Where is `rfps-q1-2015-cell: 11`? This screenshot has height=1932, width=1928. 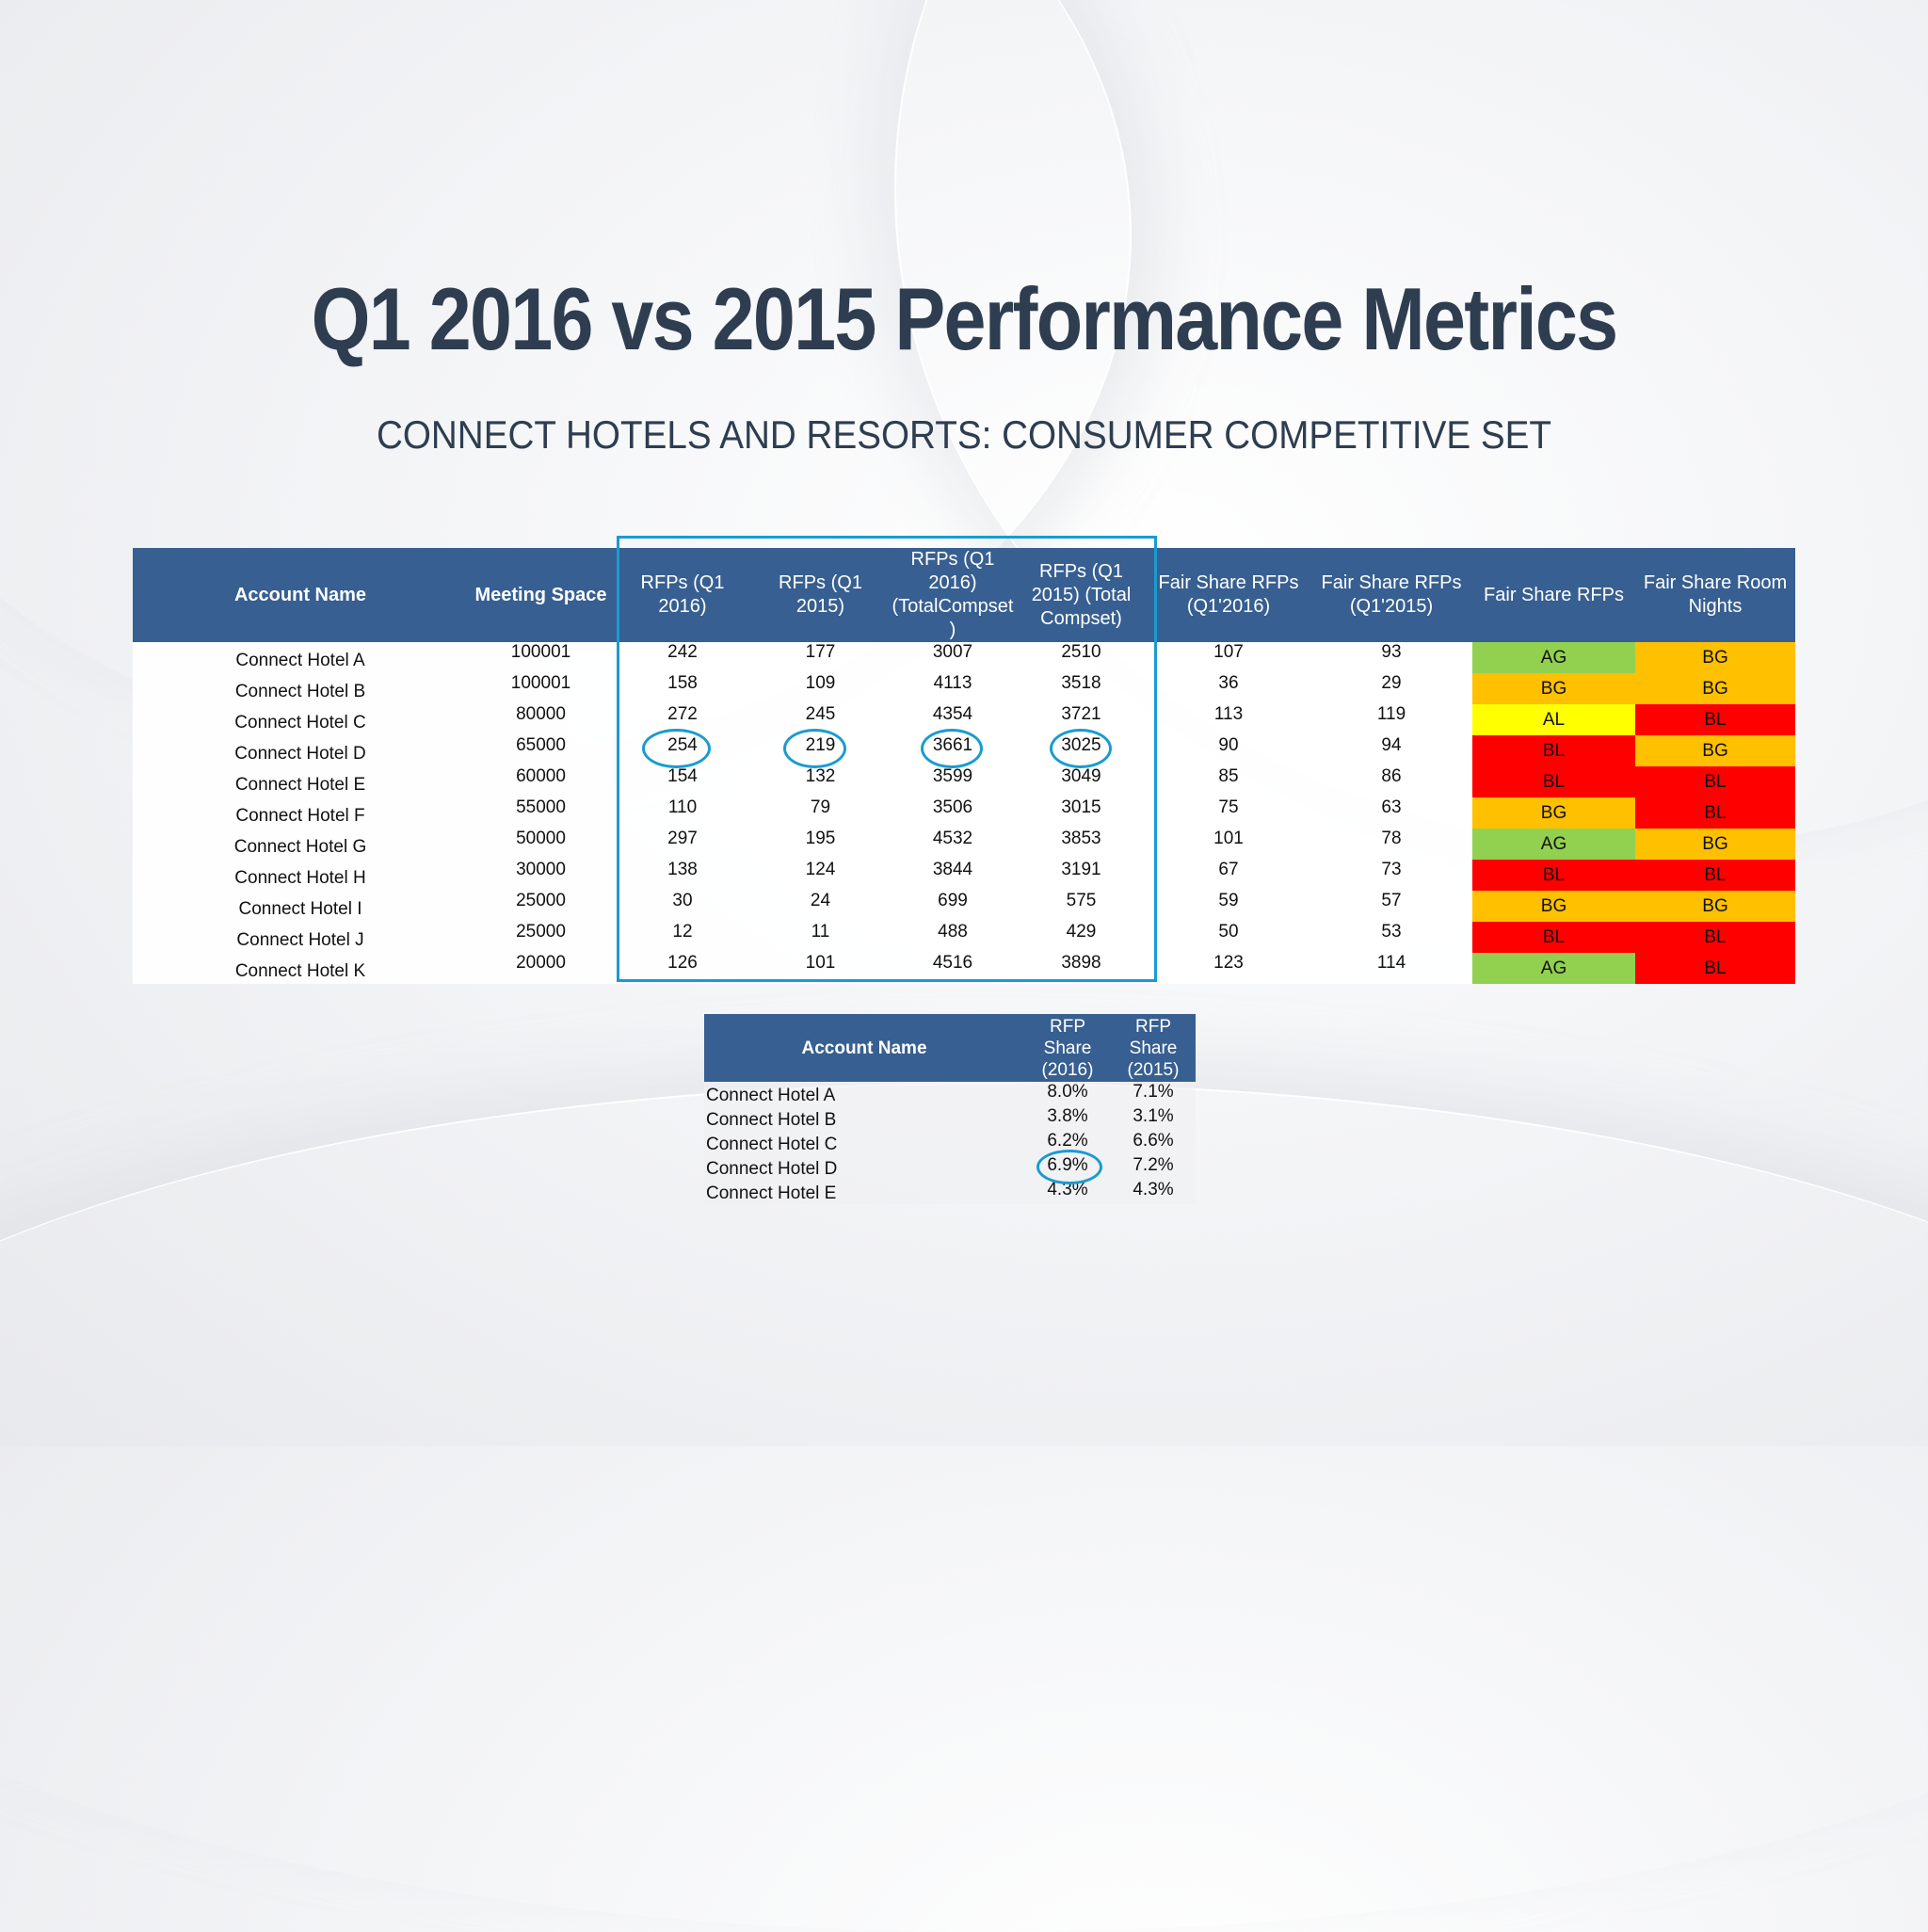 rfps-q1-2015-cell: 11 is located at coordinates (820, 937).